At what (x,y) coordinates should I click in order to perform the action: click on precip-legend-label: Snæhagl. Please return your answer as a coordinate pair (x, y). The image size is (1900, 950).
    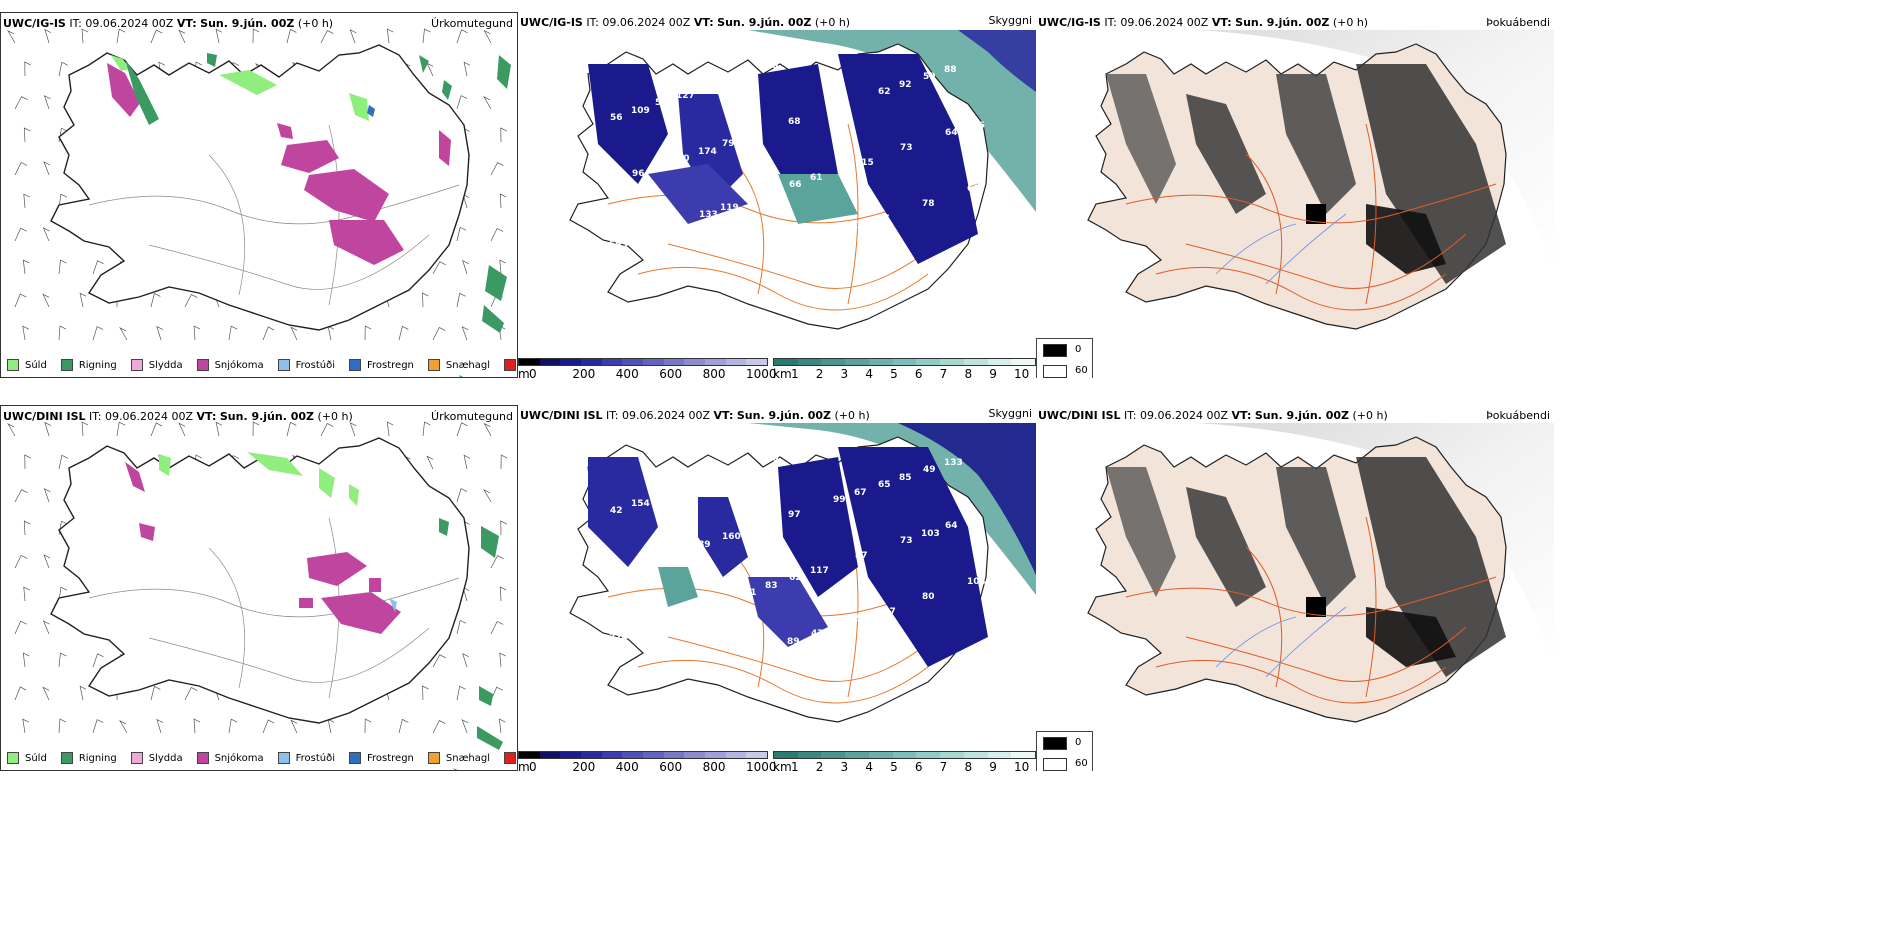
    Looking at the image, I should click on (468, 365).